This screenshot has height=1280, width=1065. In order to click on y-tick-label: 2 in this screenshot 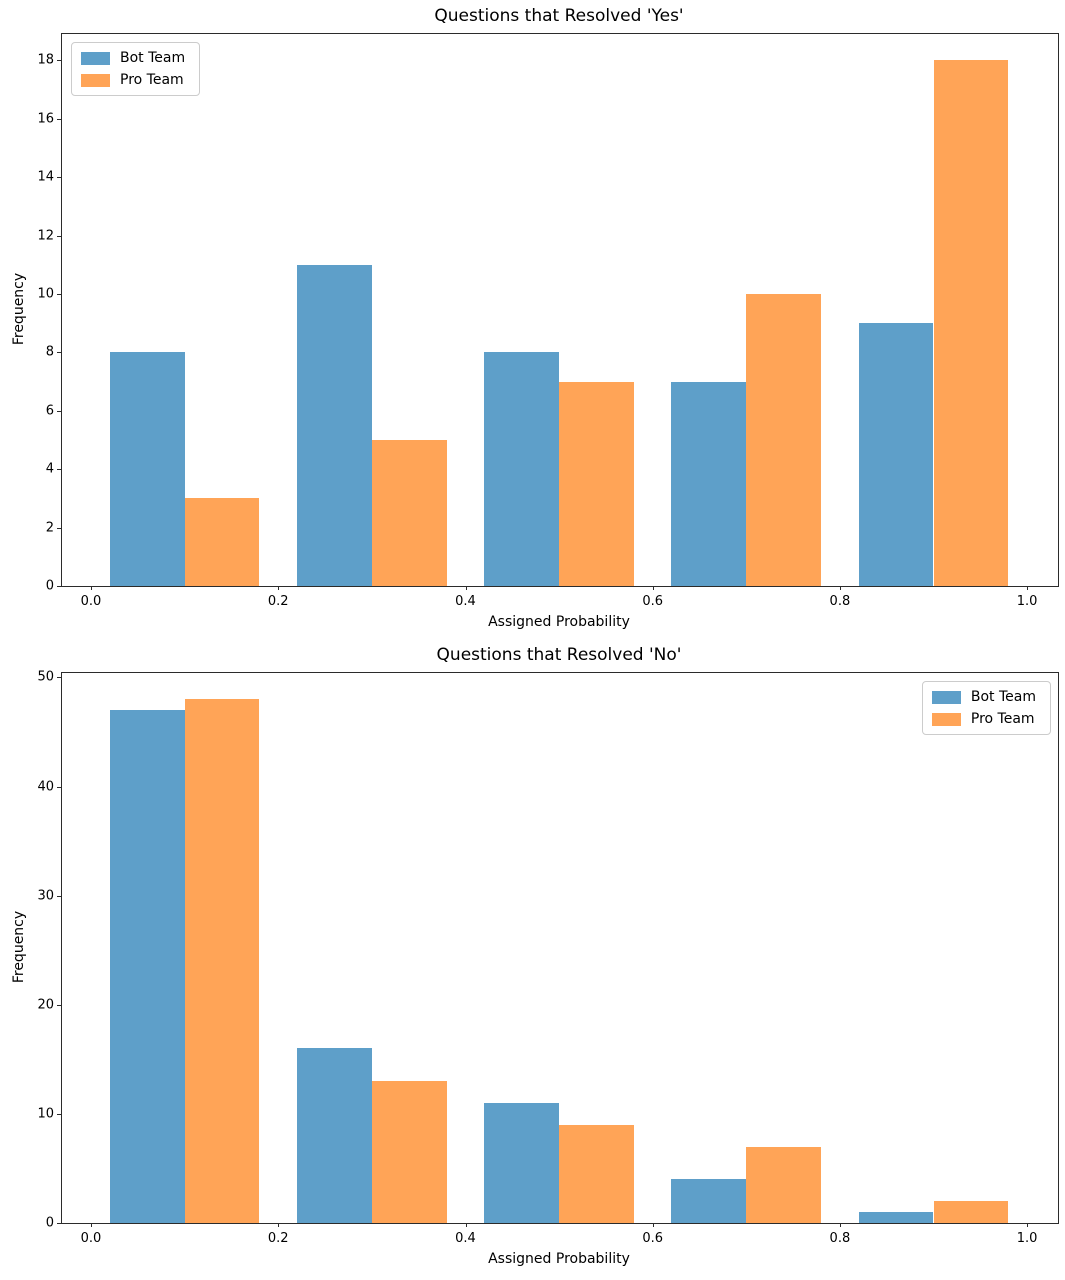, I will do `click(49, 528)`.